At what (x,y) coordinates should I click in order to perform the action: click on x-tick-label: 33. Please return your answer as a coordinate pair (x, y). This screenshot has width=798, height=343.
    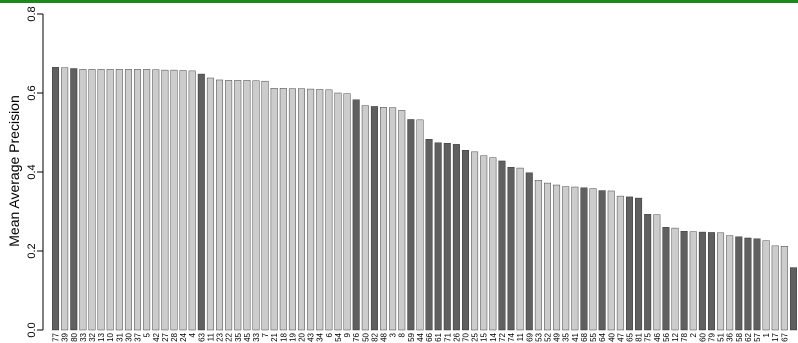
    Looking at the image, I should click on (83, 336).